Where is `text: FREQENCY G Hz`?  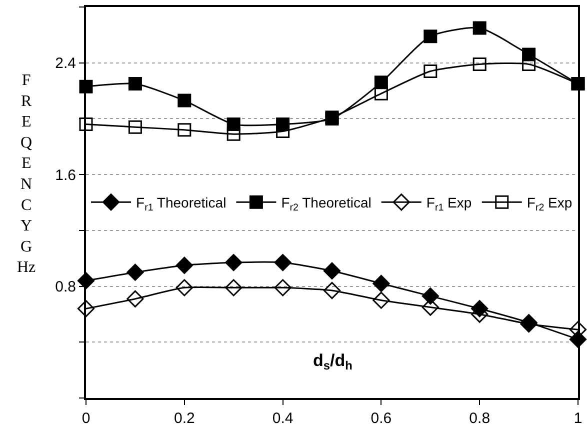
text: FREQENCY G Hz is located at coordinates (26, 174).